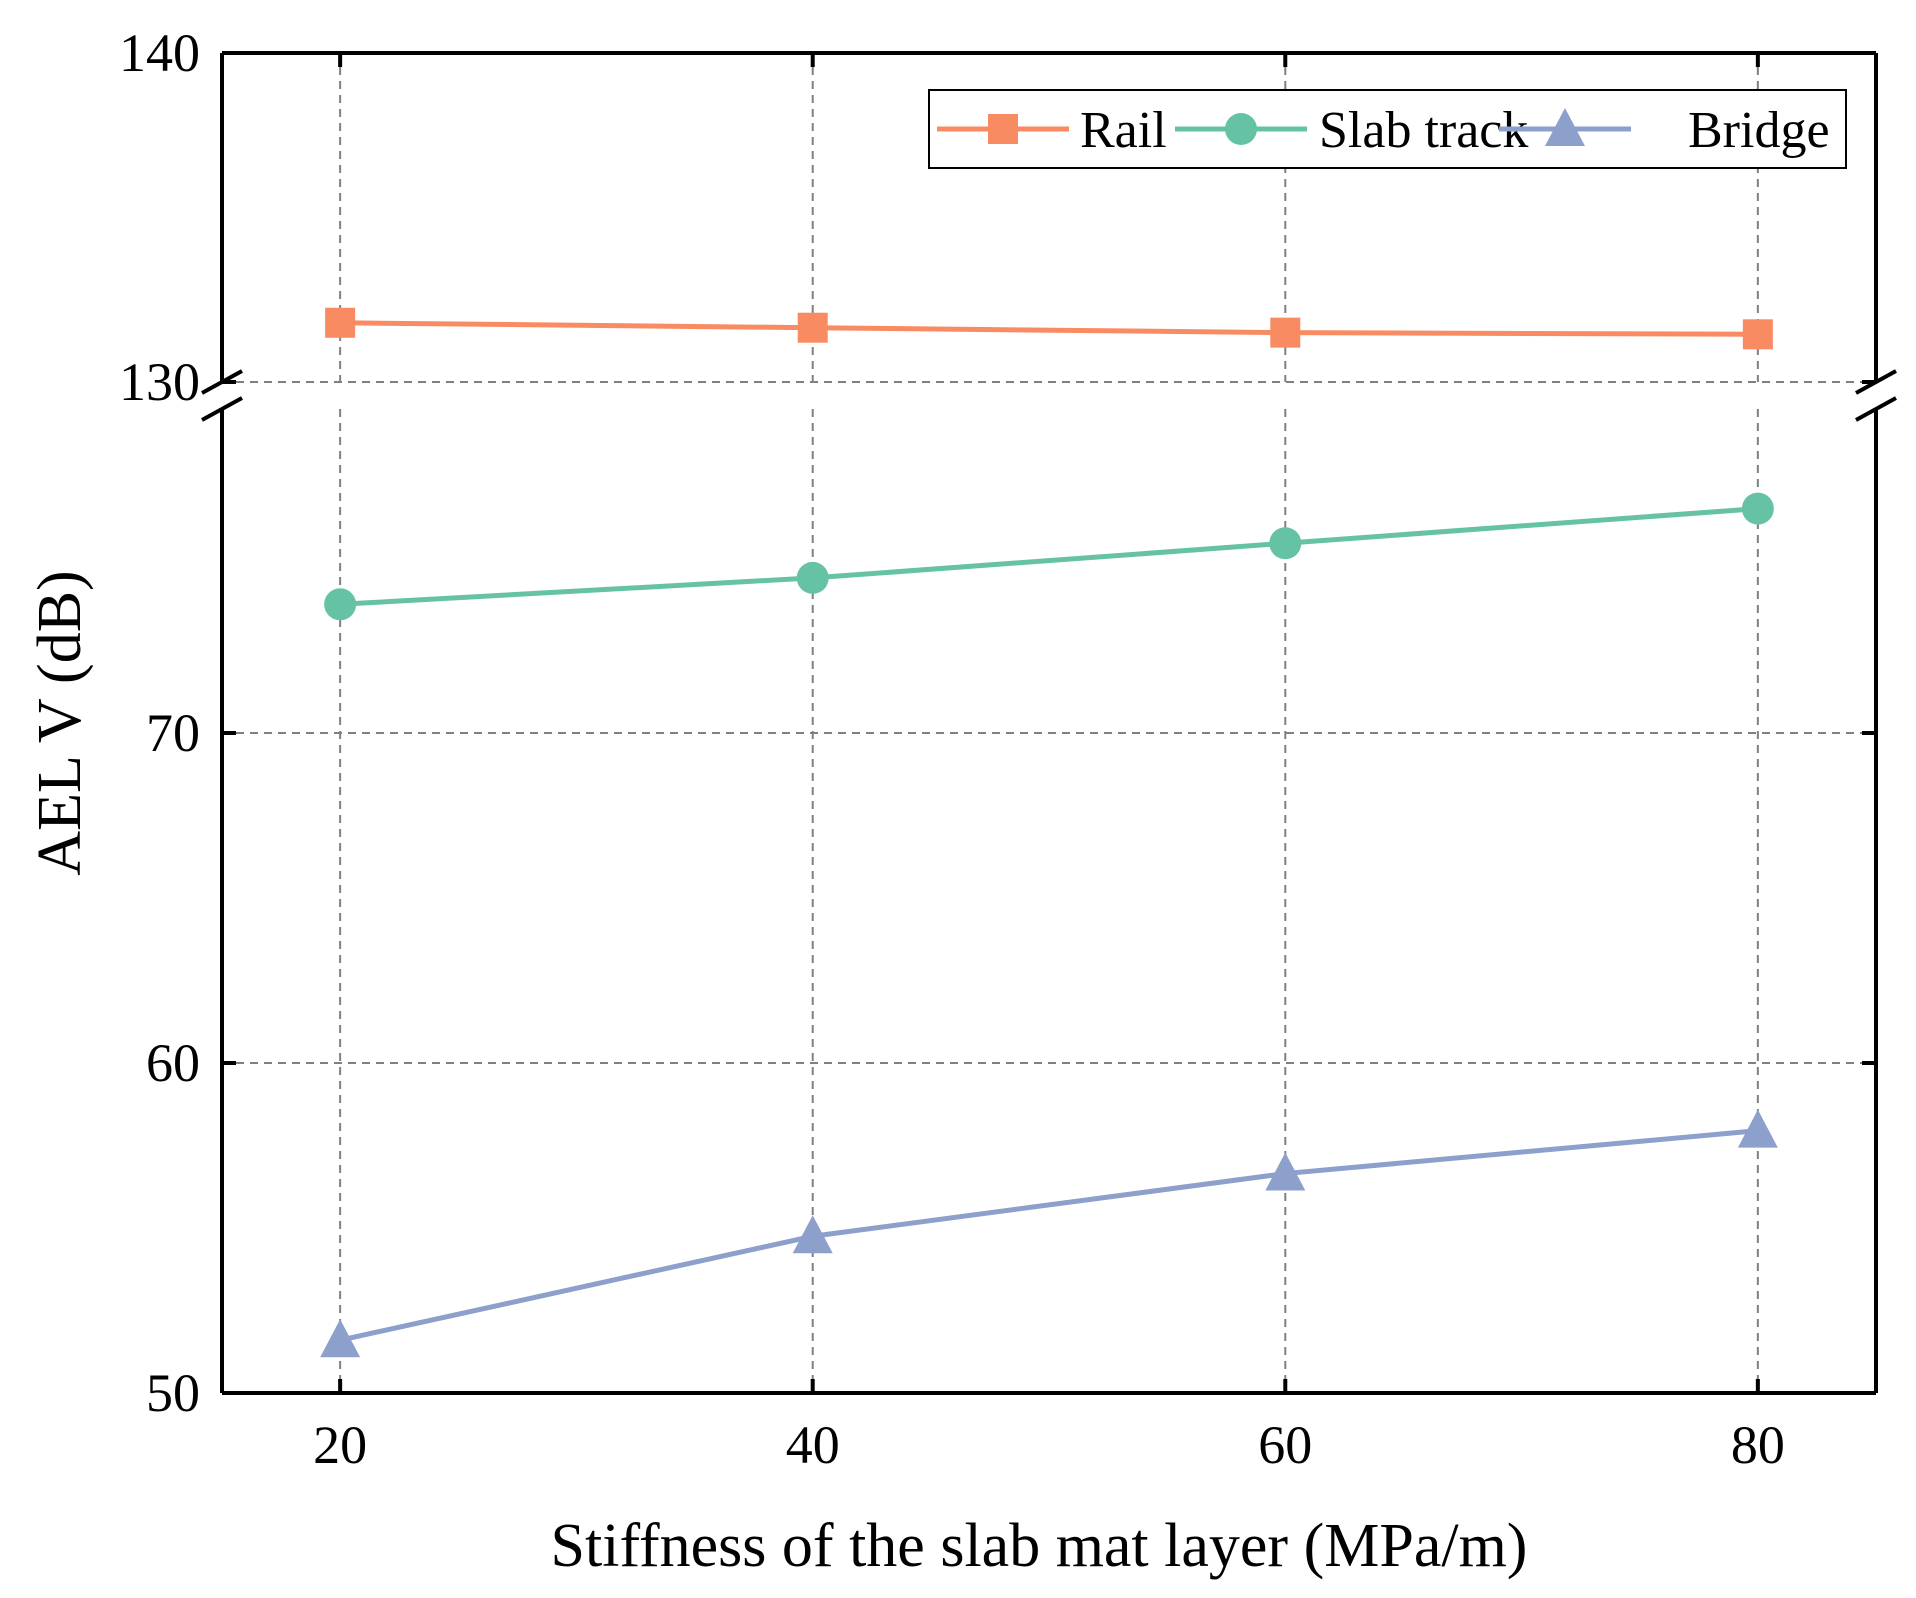 This screenshot has width=1916, height=1598. What do you see at coordinates (60, 722) in the screenshot?
I see `y-axis-title: AEL V (dB)` at bounding box center [60, 722].